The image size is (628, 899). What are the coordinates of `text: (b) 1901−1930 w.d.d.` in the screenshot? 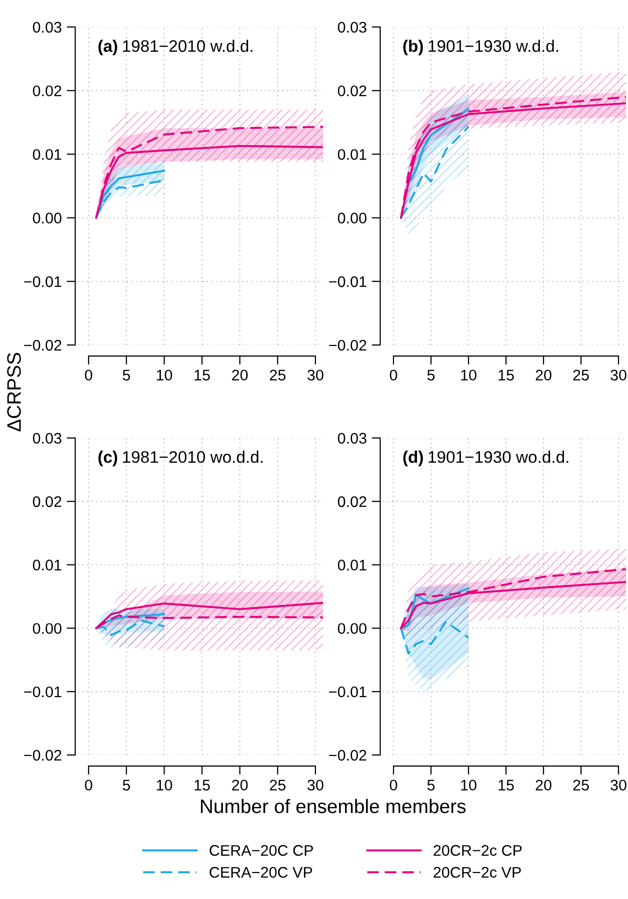 It's located at (480, 48).